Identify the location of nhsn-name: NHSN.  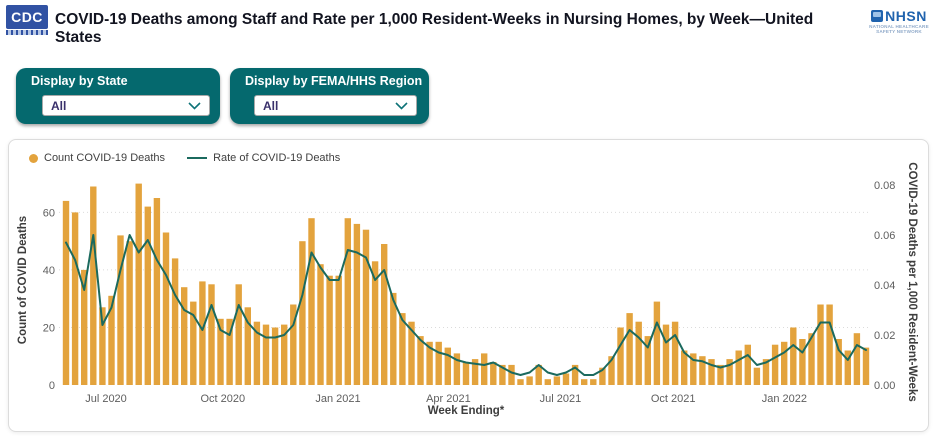
(906, 16).